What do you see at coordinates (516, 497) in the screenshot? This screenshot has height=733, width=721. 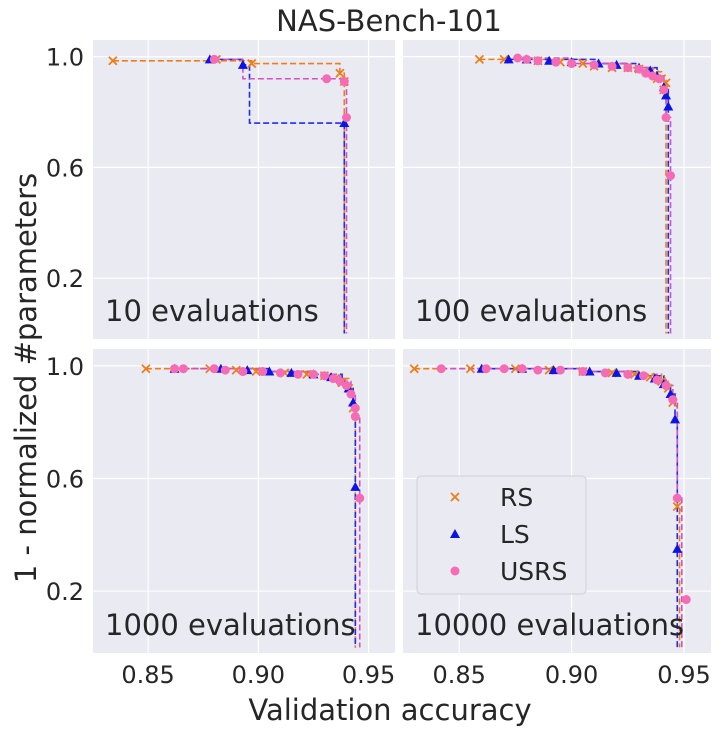 I see `legend-label: RS` at bounding box center [516, 497].